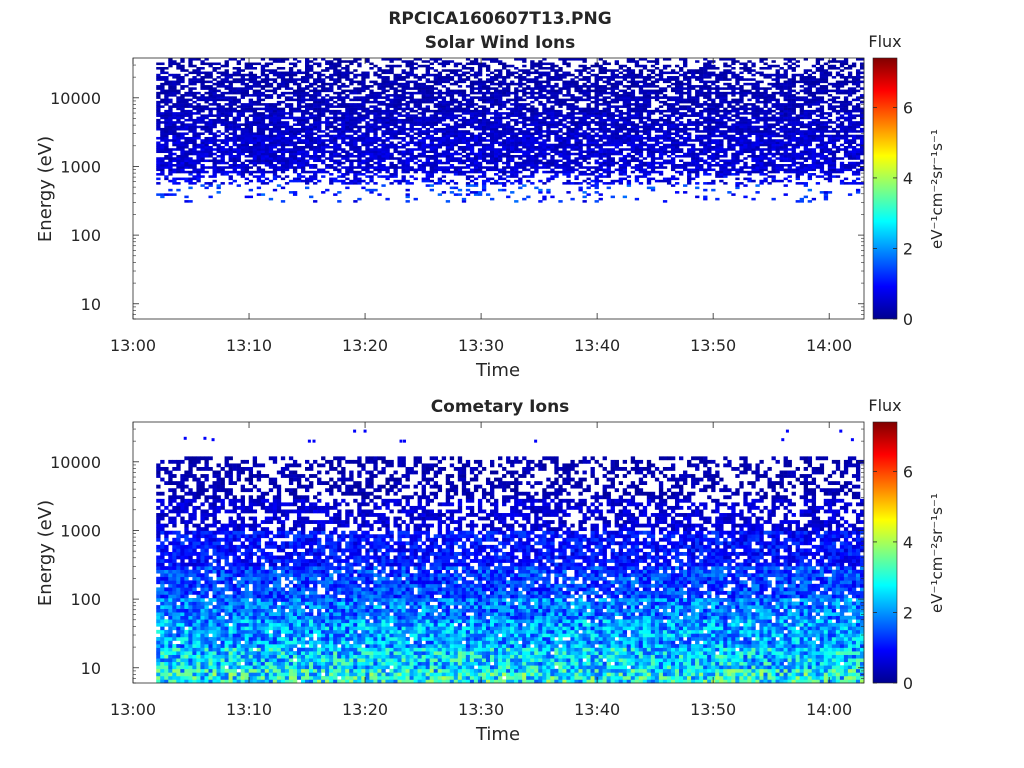 Image resolution: width=1024 pixels, height=768 pixels. I want to click on figure-title: RPCICA160607T13.PNG, so click(499, 19).